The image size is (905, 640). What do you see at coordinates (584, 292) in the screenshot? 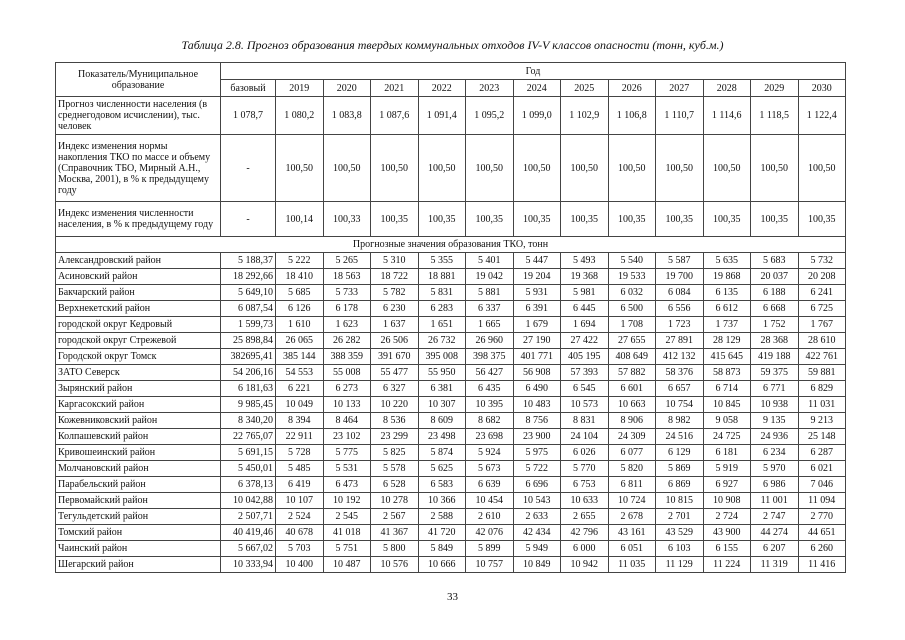
I see `cell: 5 981` at bounding box center [584, 292].